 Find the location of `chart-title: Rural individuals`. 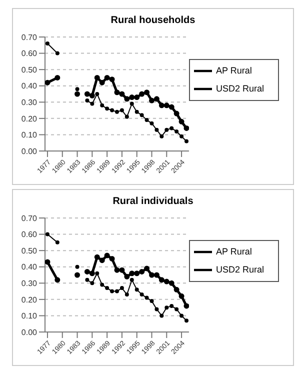

chart-title: Rural individuals is located at coordinates (153, 202).